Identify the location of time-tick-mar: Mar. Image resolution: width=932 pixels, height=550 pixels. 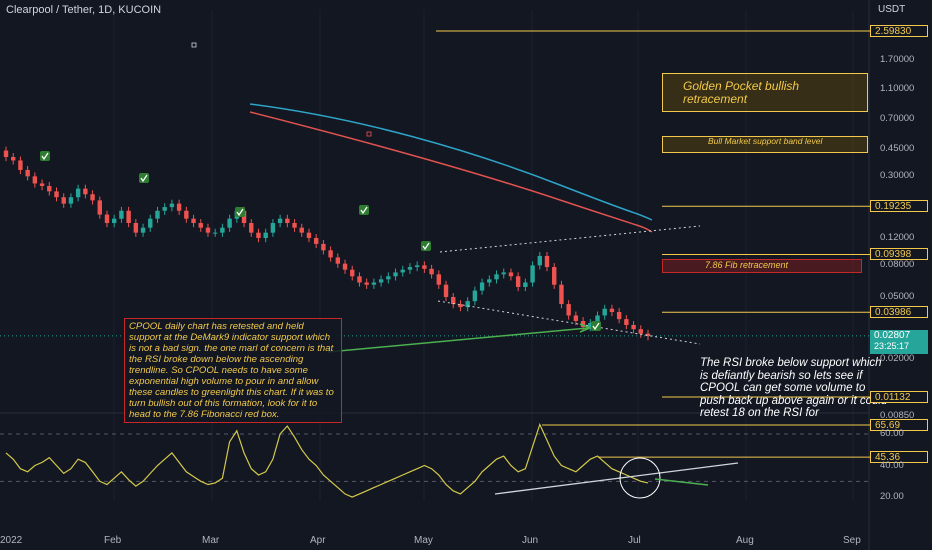
(211, 540).